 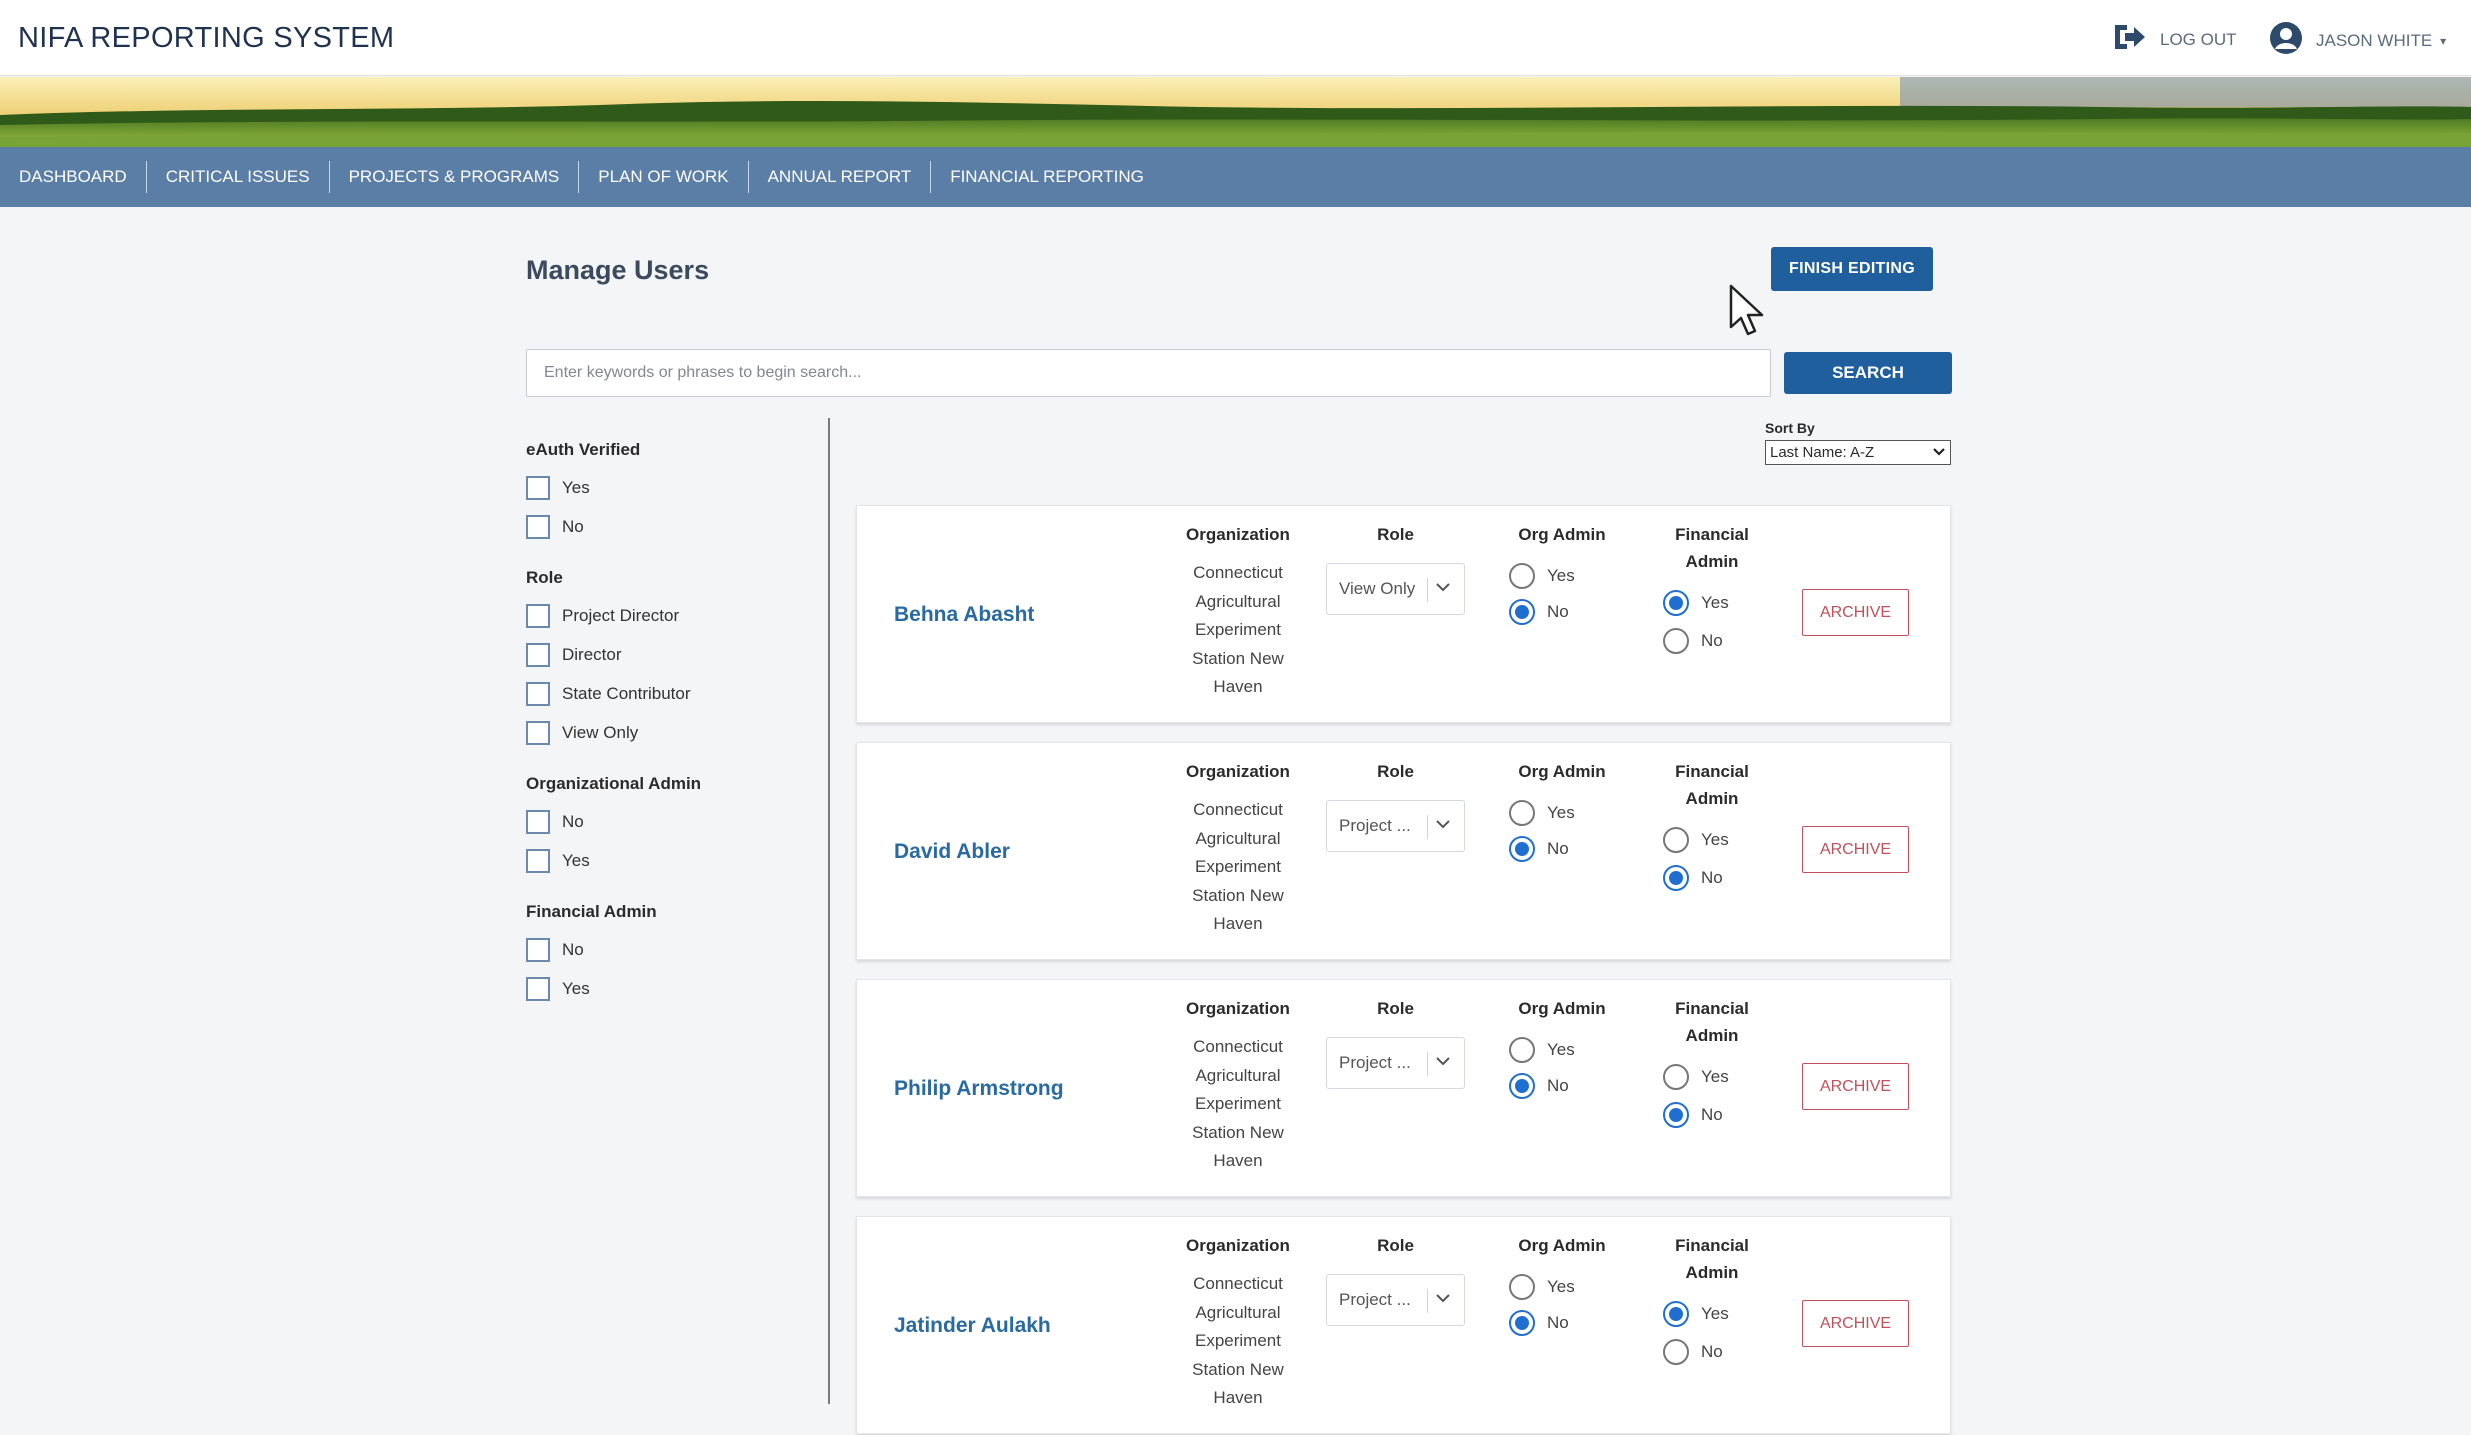 I want to click on sort-select: Last Name: A-Z, so click(x=1858, y=452).